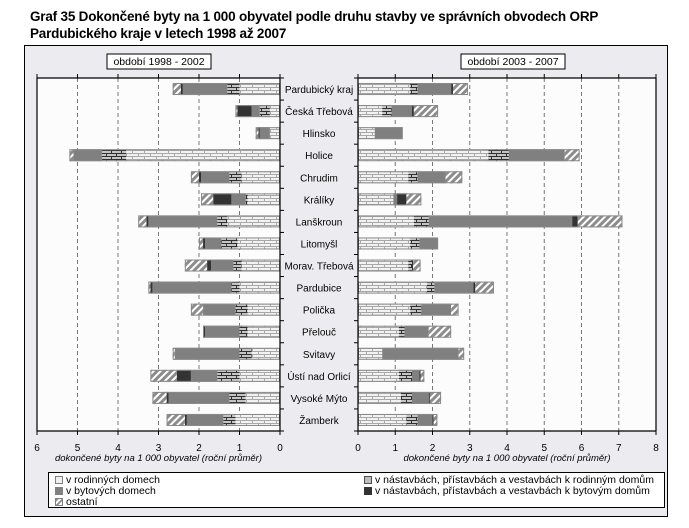 This screenshot has width=689, height=528. Describe the element at coordinates (319, 244) in the screenshot. I see `category-label: Litomyšl` at that location.